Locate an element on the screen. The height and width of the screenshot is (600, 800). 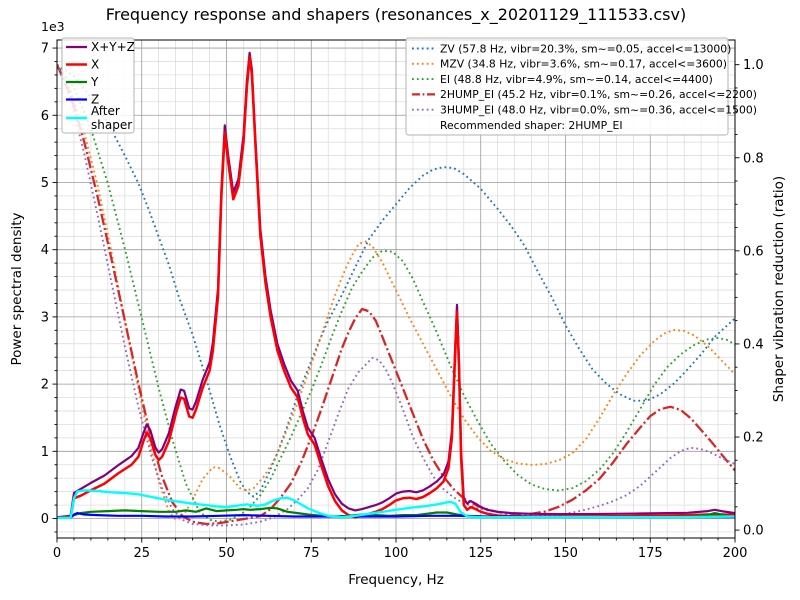
y-axis-left-label: Power spectral density is located at coordinates (17, 289).